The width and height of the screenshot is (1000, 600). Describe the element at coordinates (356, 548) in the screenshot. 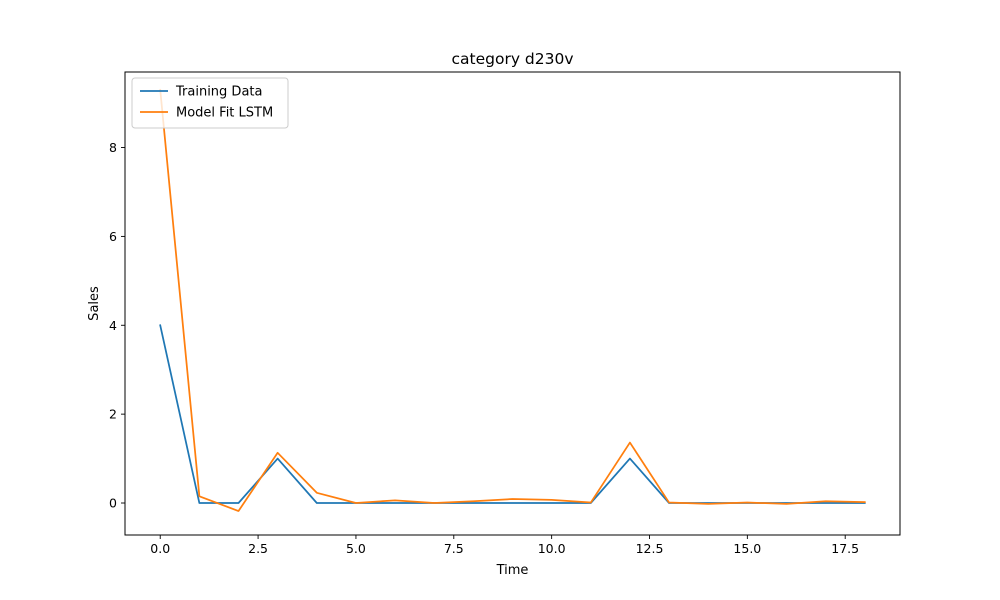

I see `x-tick-label: 5.0` at that location.